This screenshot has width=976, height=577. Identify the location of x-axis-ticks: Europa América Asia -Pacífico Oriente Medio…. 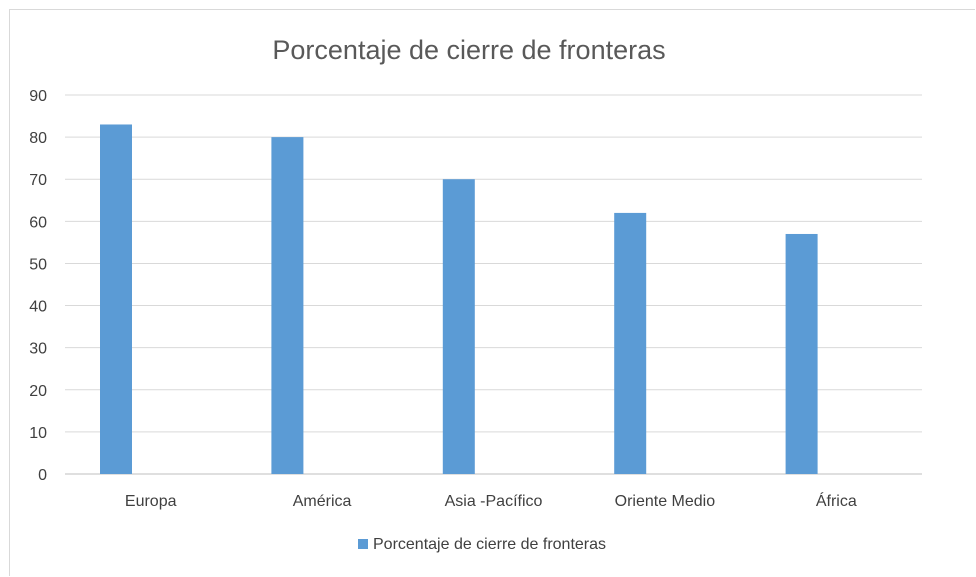
(491, 500).